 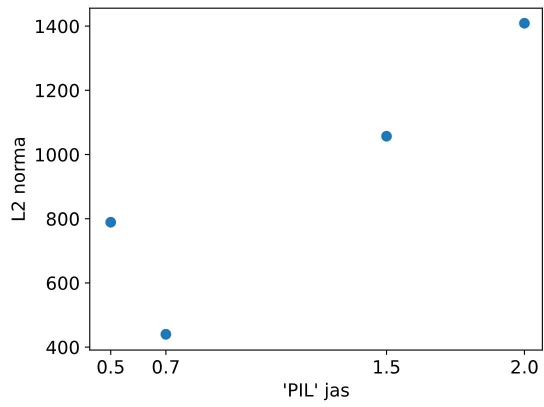 I want to click on y-tick-label: 600, so click(x=62, y=283).